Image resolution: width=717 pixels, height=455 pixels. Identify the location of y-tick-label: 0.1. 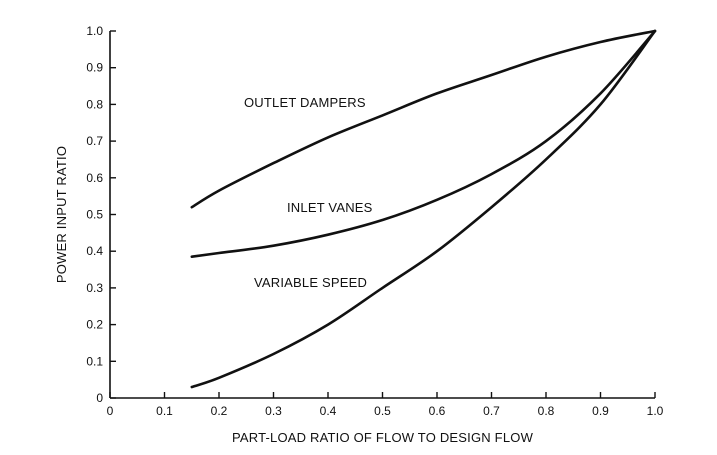
(94, 361).